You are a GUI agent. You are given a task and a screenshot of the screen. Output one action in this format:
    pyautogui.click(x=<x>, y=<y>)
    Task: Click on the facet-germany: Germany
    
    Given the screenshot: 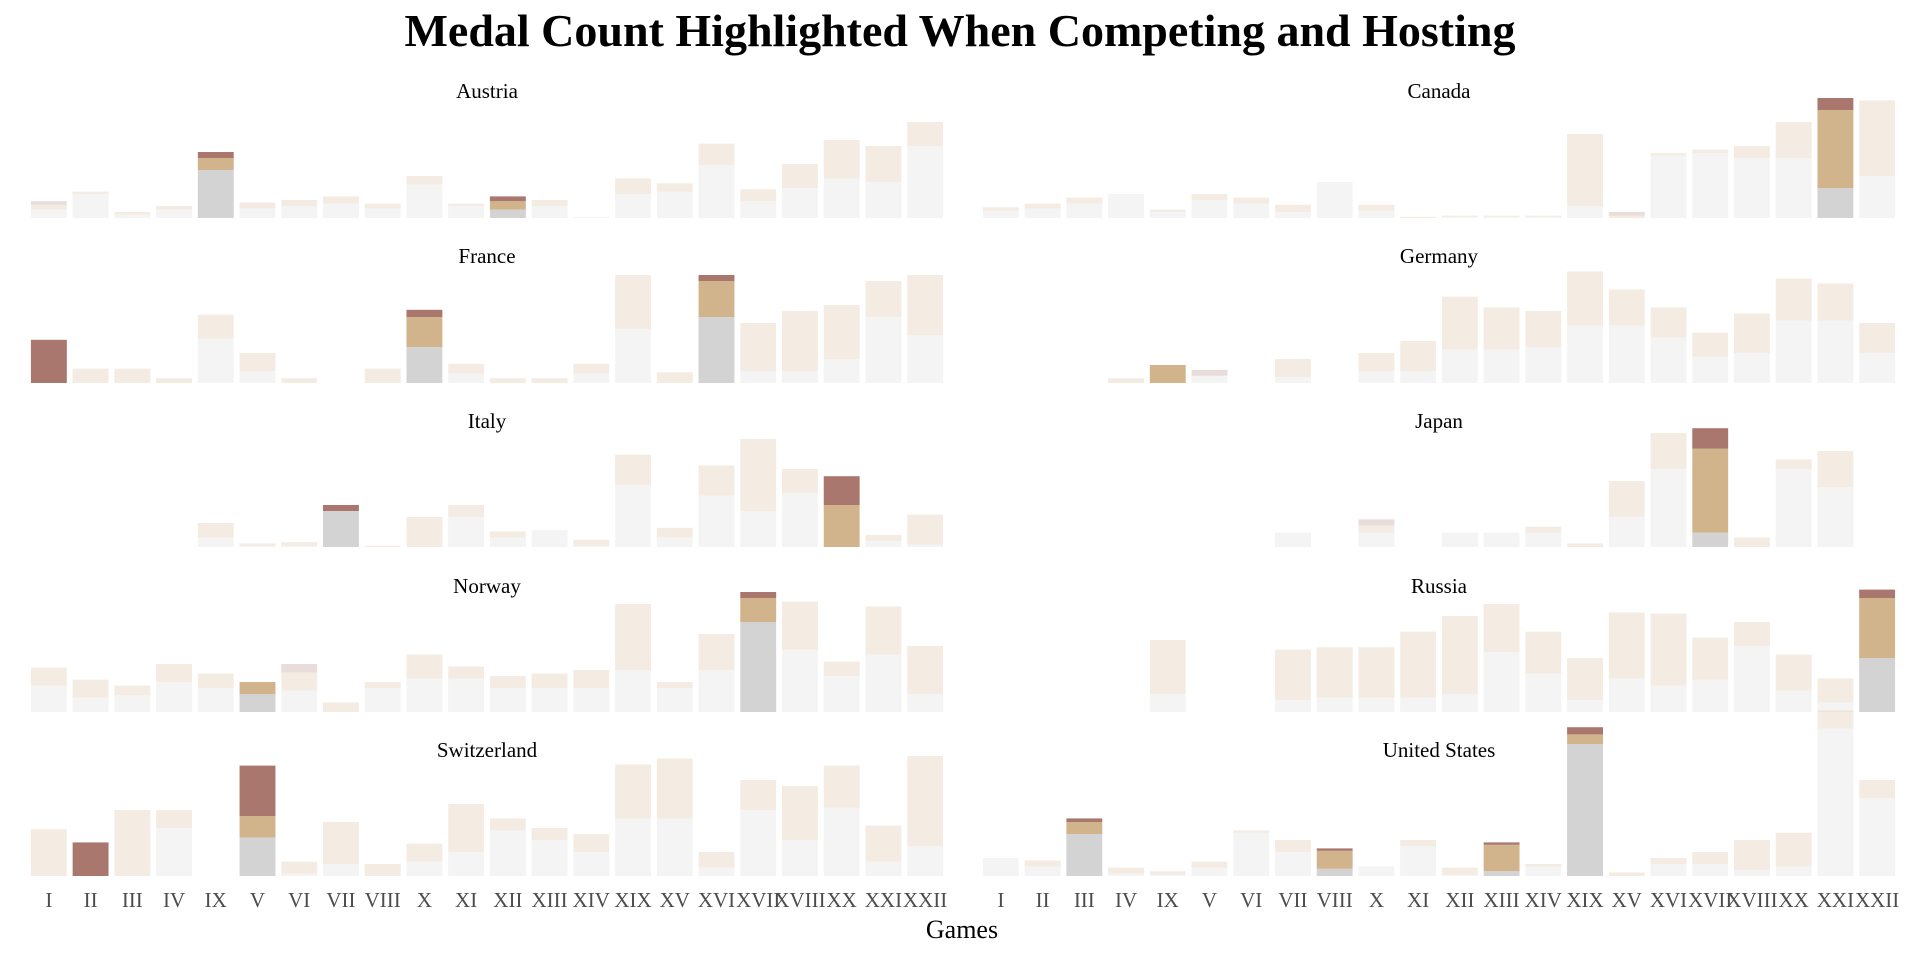 What is the action you would take?
    pyautogui.click(x=1502, y=313)
    